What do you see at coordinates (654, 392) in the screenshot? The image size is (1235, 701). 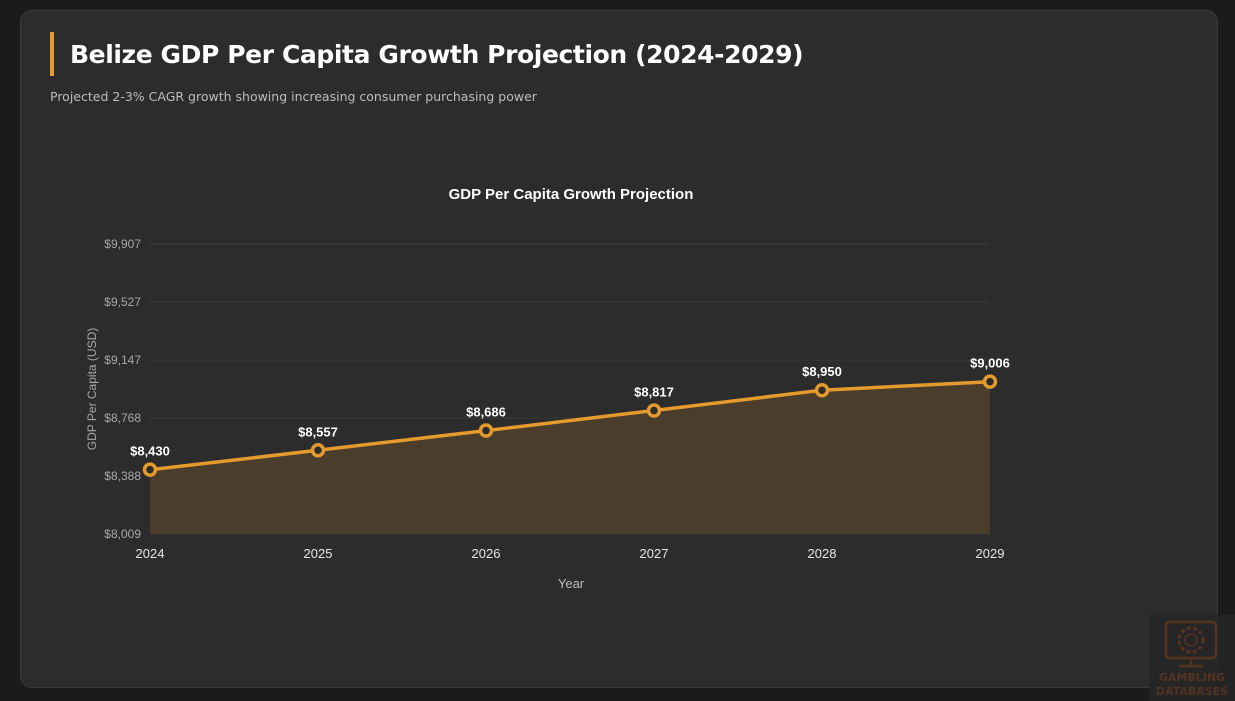 I see `data-label: $8,817` at bounding box center [654, 392].